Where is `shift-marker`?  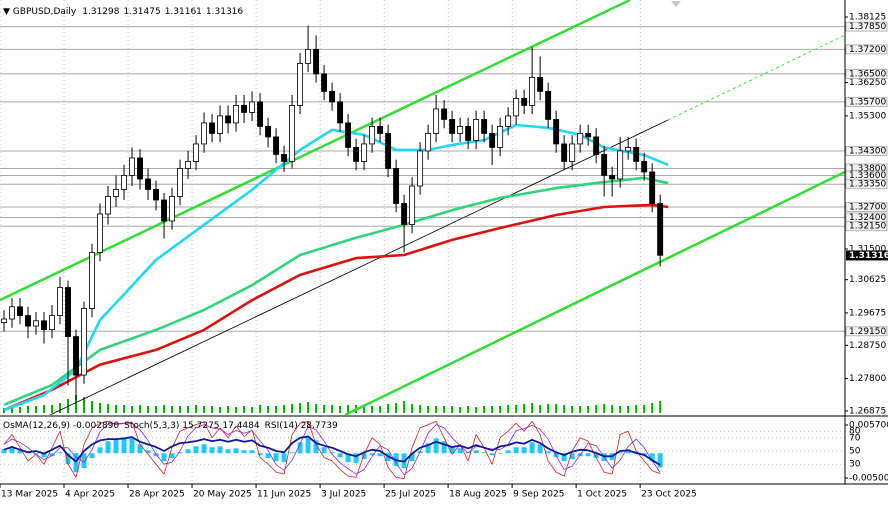 shift-marker is located at coordinates (676, 4).